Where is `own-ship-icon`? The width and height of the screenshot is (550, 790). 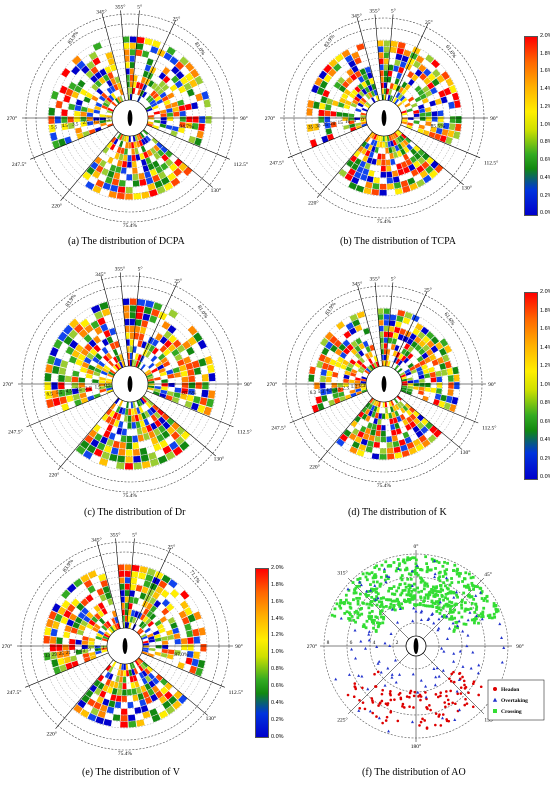
own-ship-icon is located at coordinates (130, 118).